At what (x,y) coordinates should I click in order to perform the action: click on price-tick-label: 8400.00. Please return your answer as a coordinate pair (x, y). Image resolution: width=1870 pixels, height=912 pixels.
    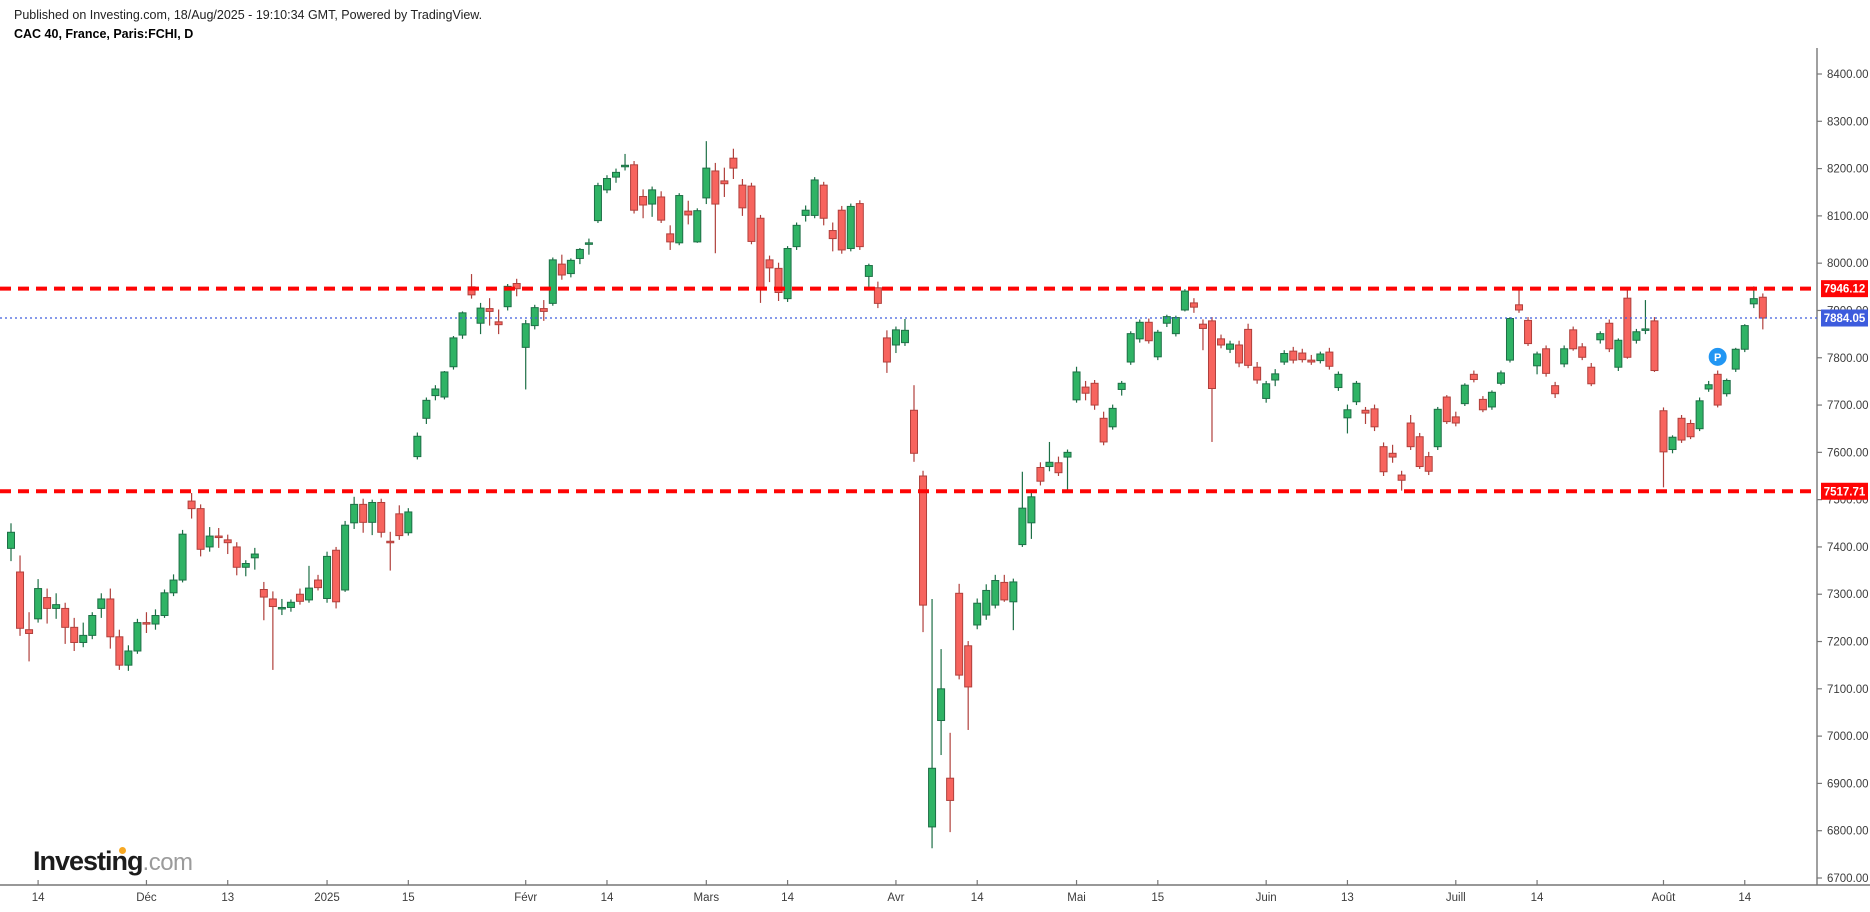
    Looking at the image, I should click on (1848, 75).